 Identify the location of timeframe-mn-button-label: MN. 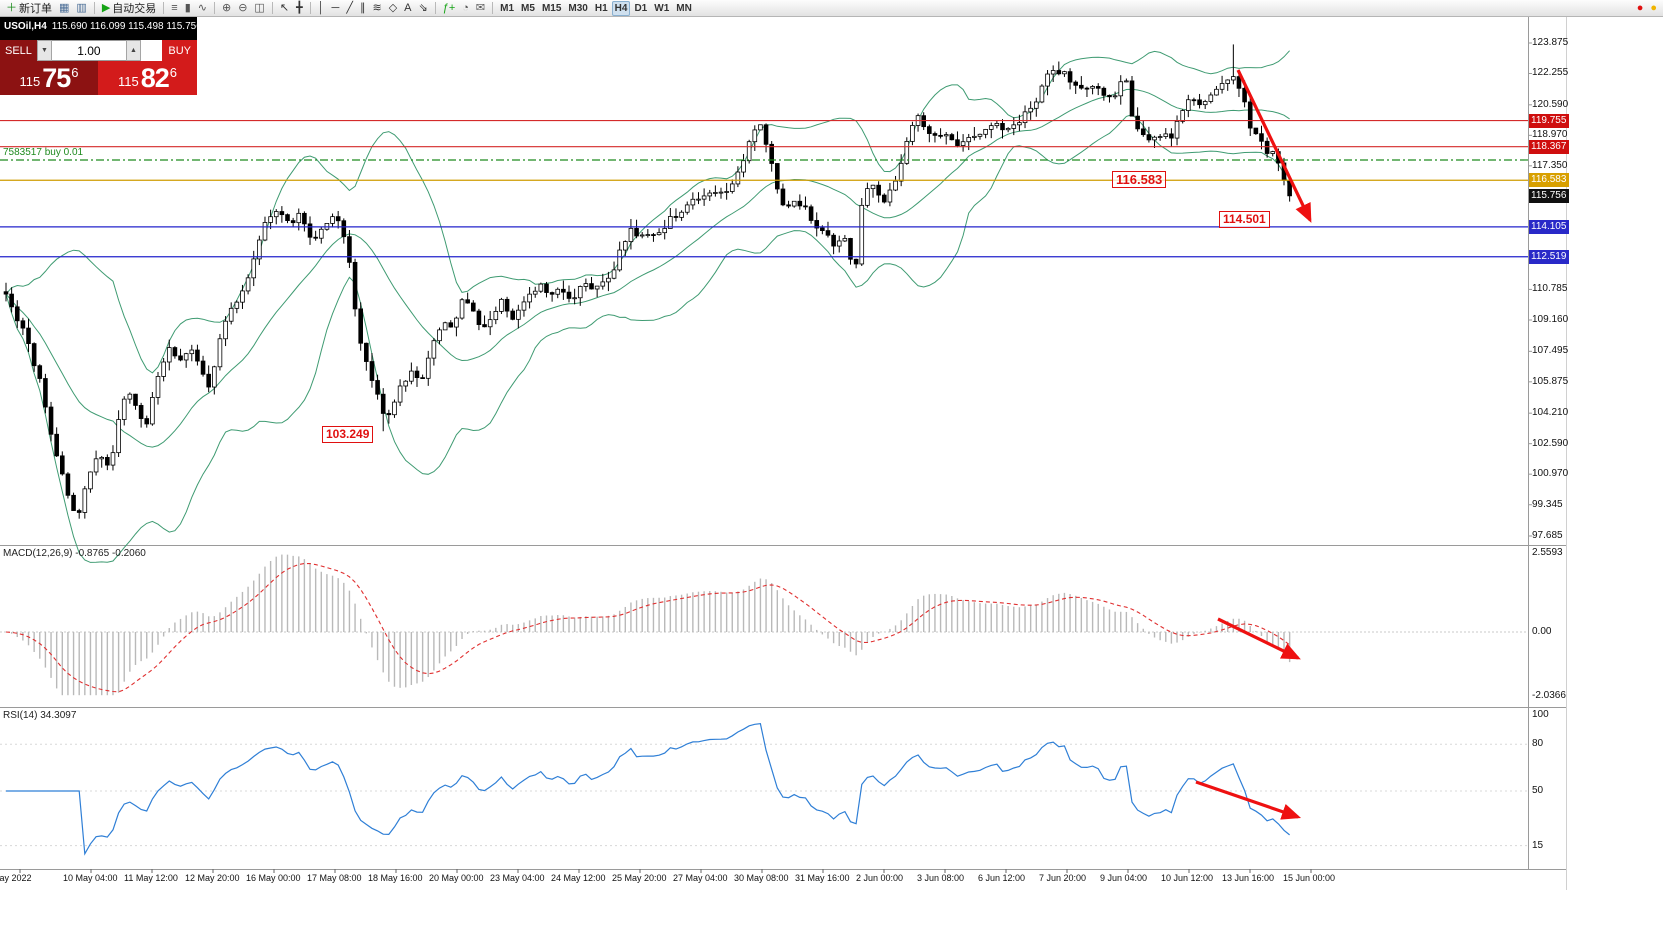
(684, 8).